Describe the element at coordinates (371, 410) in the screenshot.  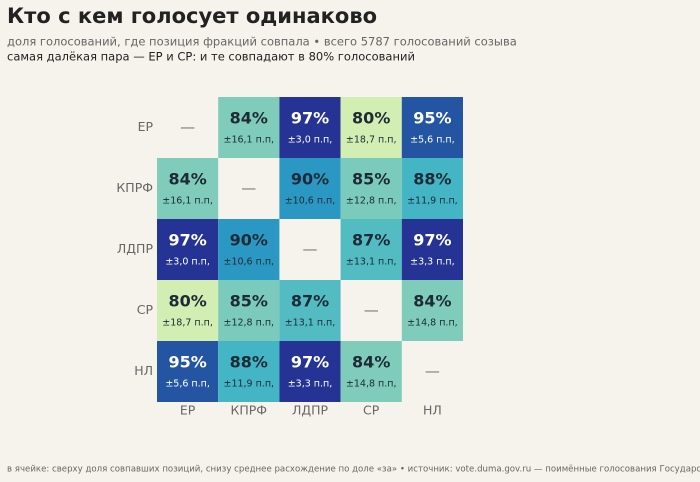
I see `x-tick-label: СР` at that location.